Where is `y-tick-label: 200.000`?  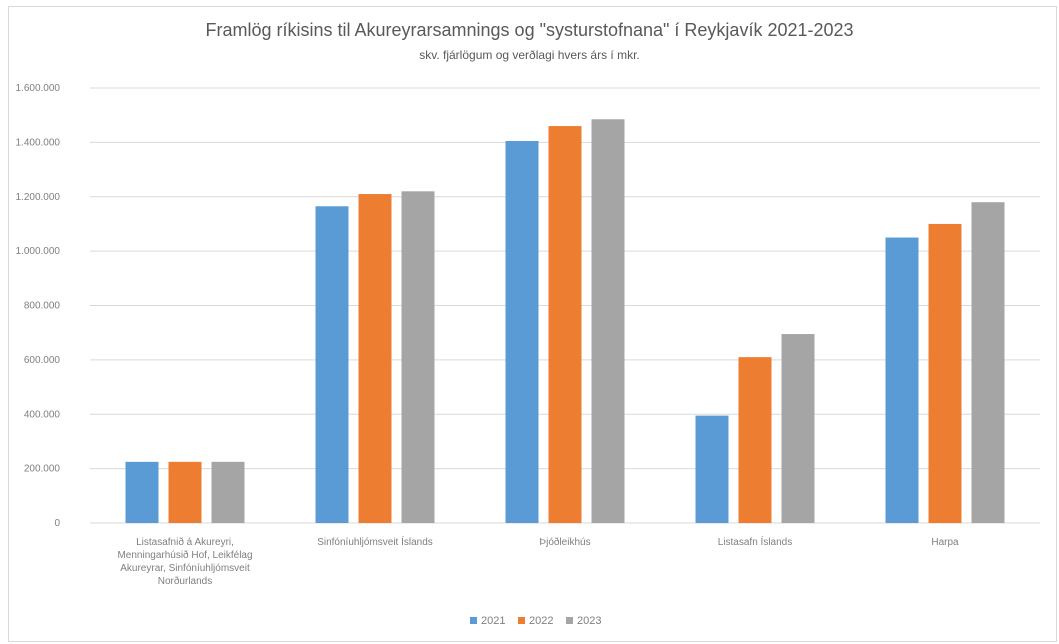 y-tick-label: 200.000 is located at coordinates (42, 469).